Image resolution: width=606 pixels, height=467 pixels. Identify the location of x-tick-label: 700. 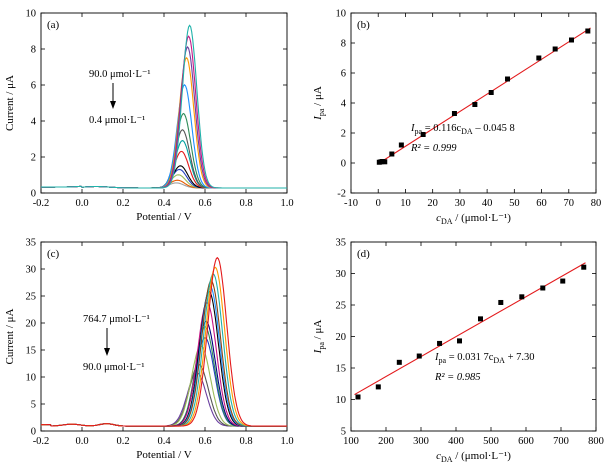
(561, 441).